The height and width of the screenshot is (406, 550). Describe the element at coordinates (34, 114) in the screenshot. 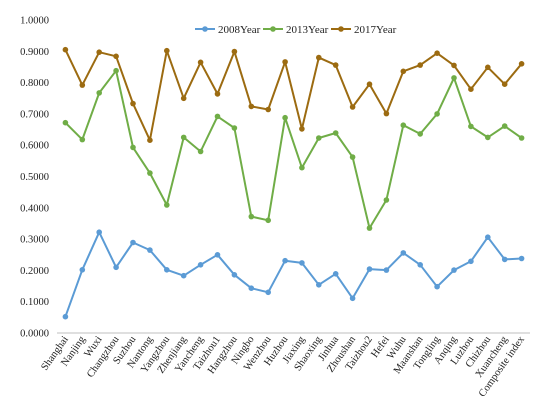

I see `y-tick-label: 0.7000` at that location.